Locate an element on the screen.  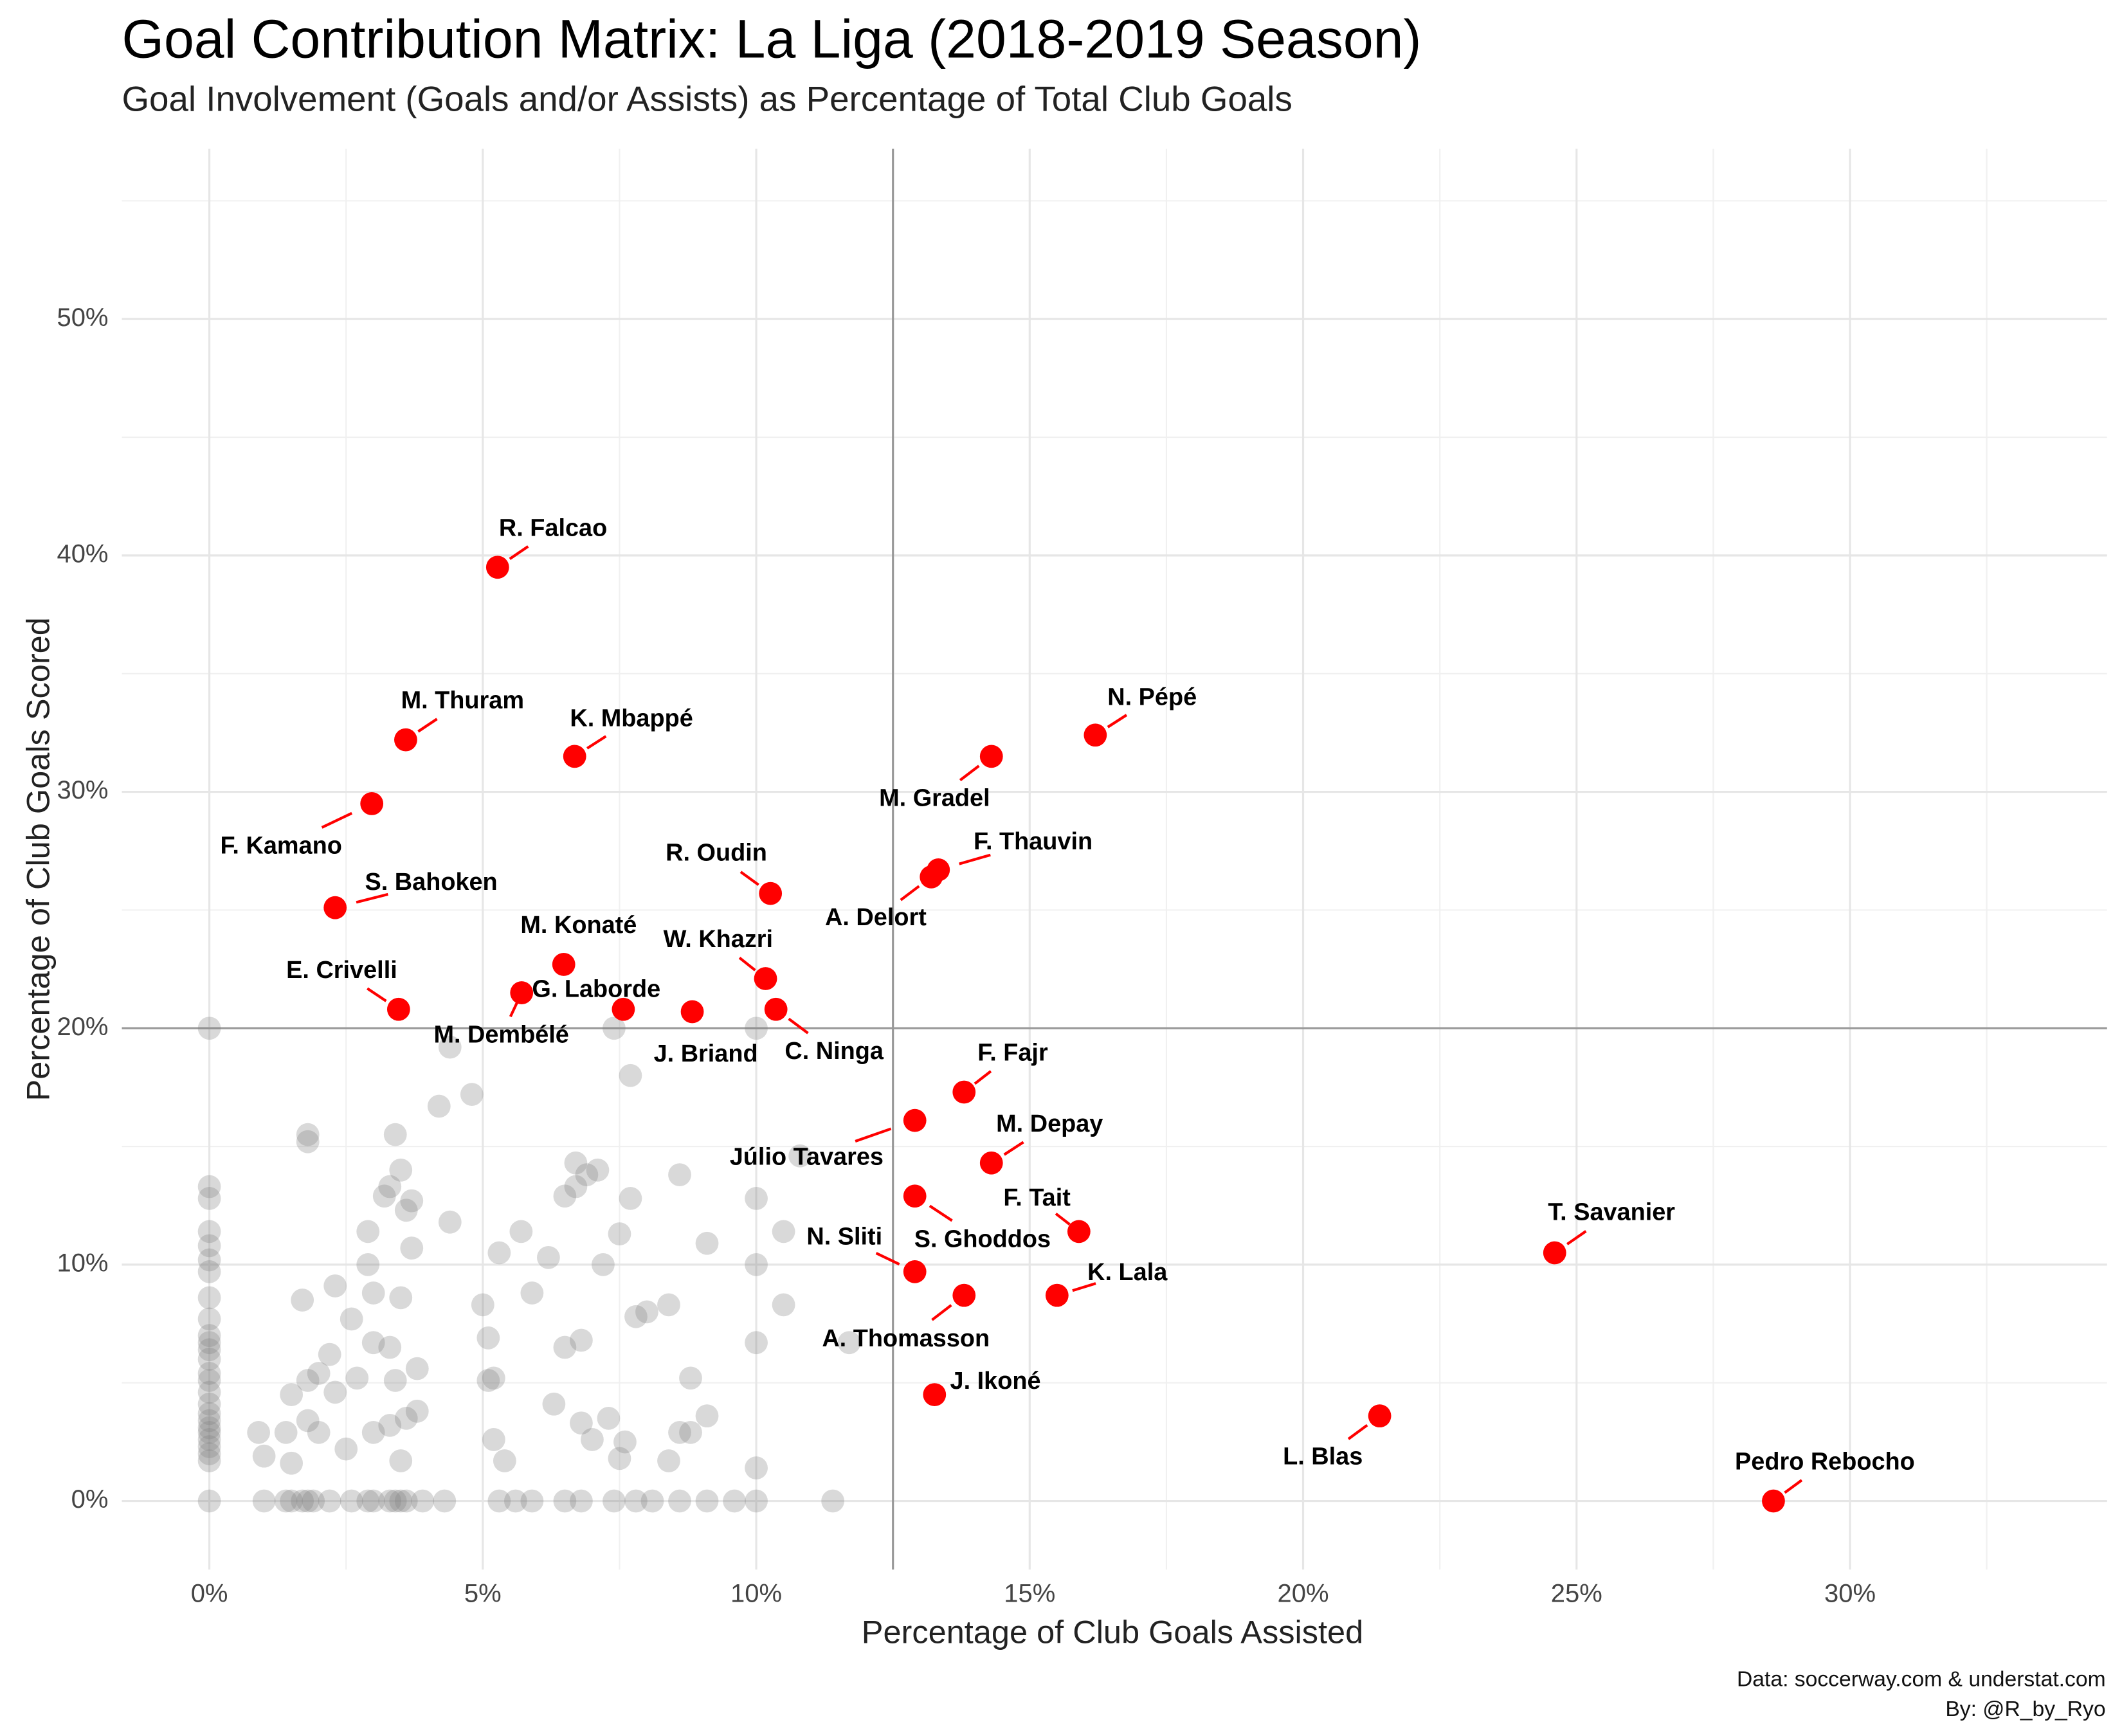
y-tick-label: 20% is located at coordinates (82, 1027).